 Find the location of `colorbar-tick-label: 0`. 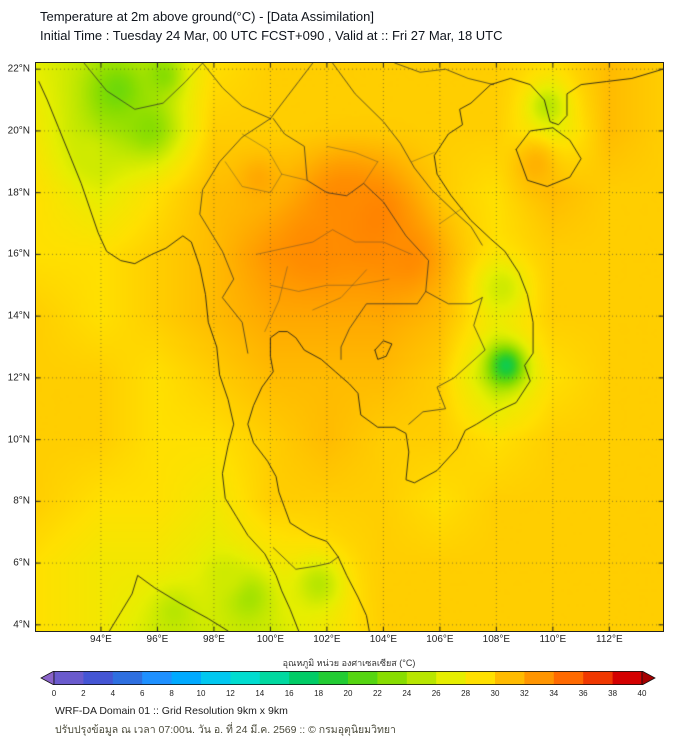

colorbar-tick-label: 0 is located at coordinates (54, 693).